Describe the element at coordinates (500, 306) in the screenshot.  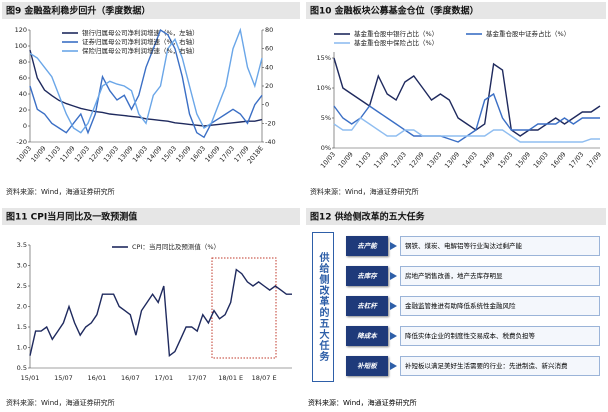
I see `task-text: 金融监管推进有助降低系统性金融风险` at that location.